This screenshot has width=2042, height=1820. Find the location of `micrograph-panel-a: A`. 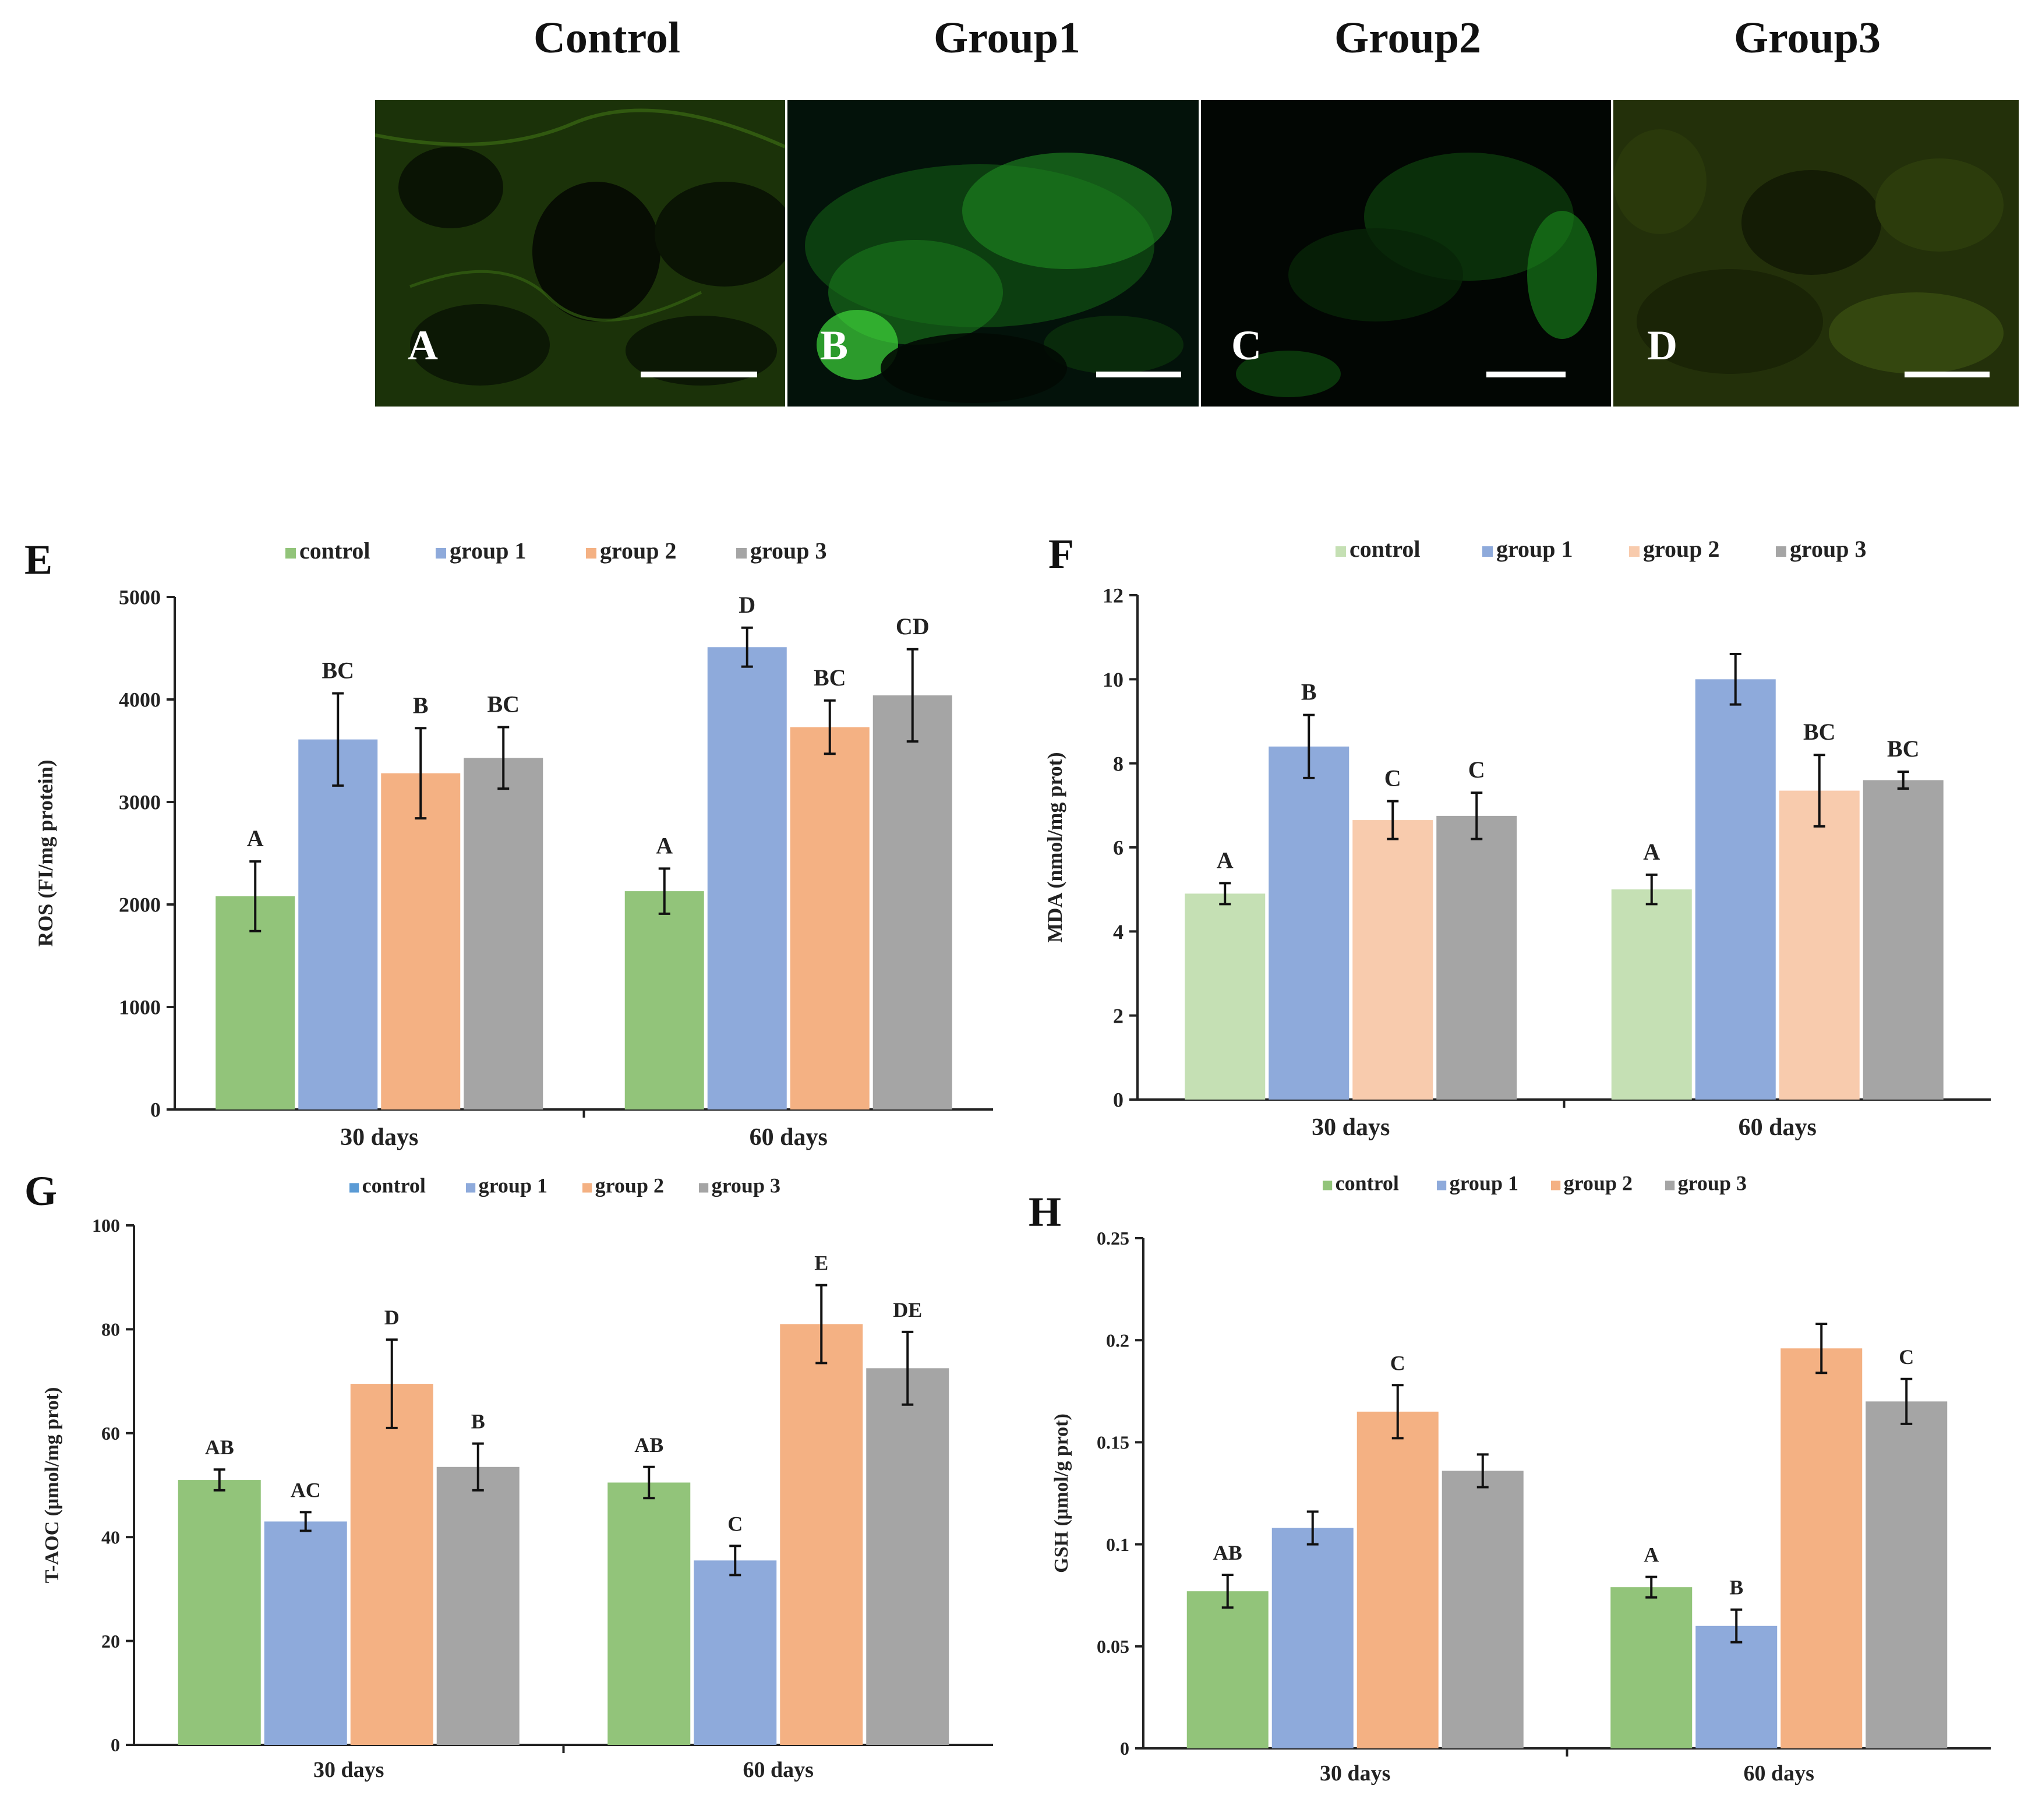

micrograph-panel-a: A is located at coordinates (580, 253).